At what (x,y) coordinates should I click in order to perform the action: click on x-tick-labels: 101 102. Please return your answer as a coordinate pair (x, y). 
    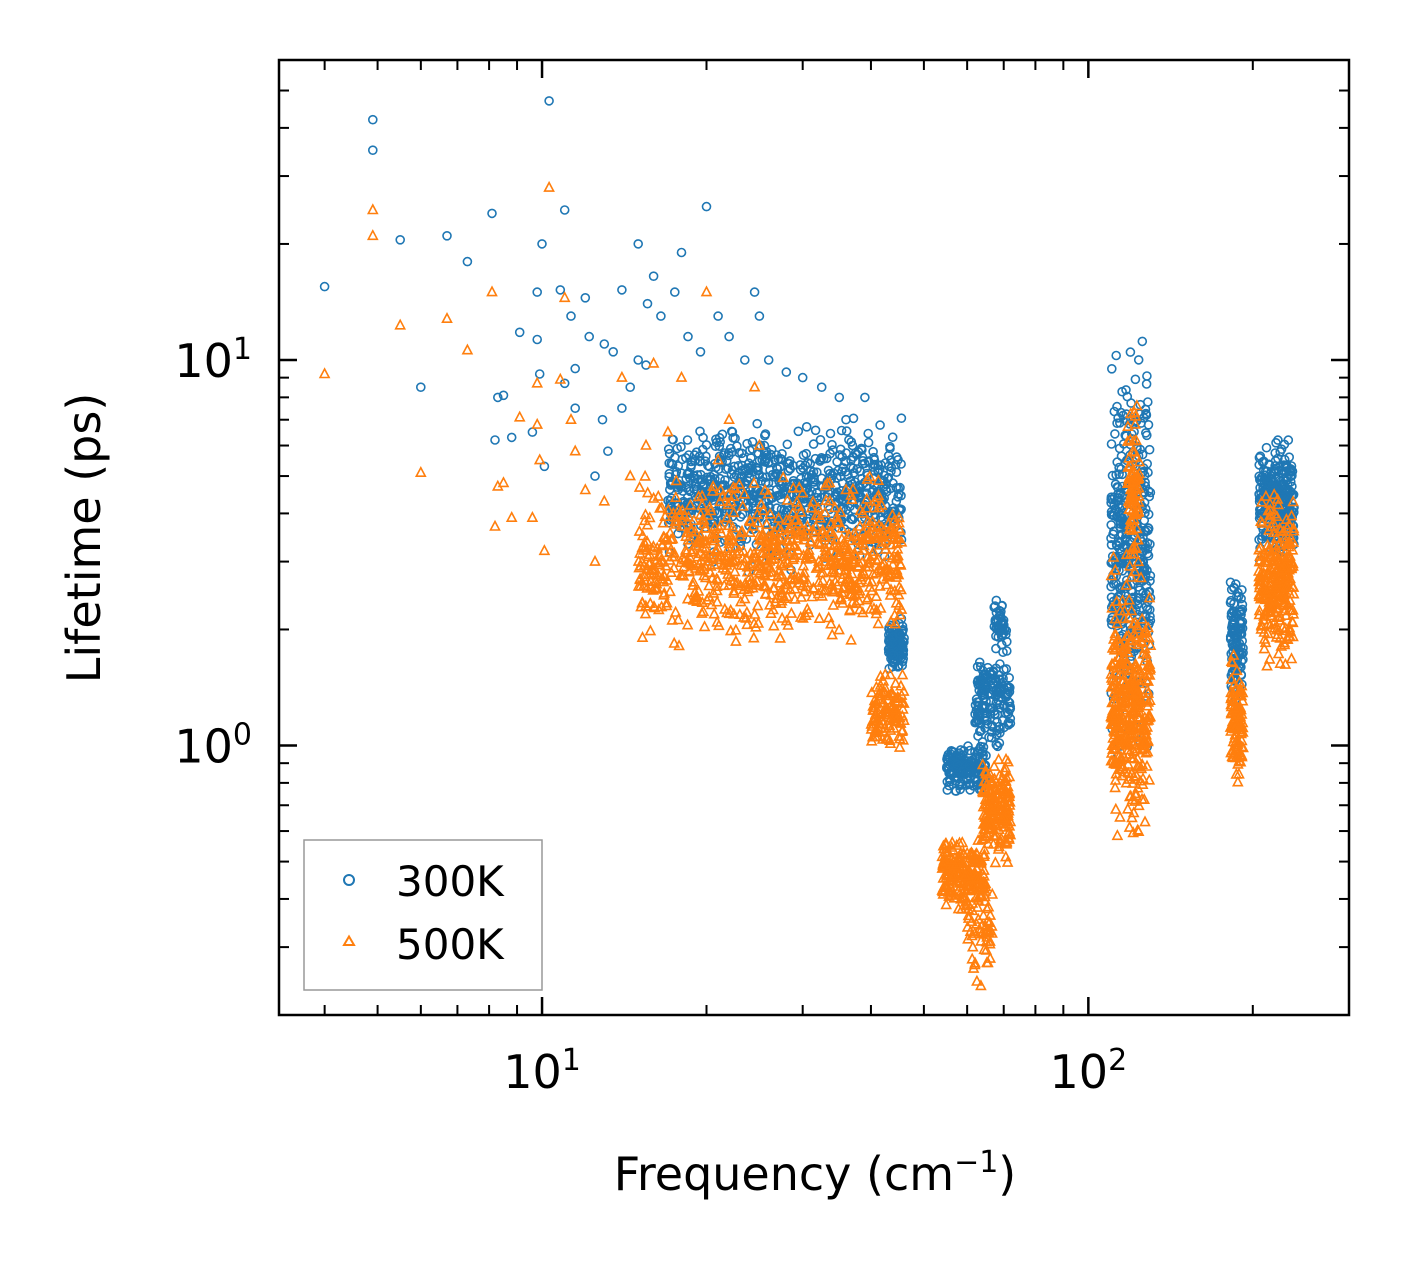
    Looking at the image, I should click on (815, 1071).